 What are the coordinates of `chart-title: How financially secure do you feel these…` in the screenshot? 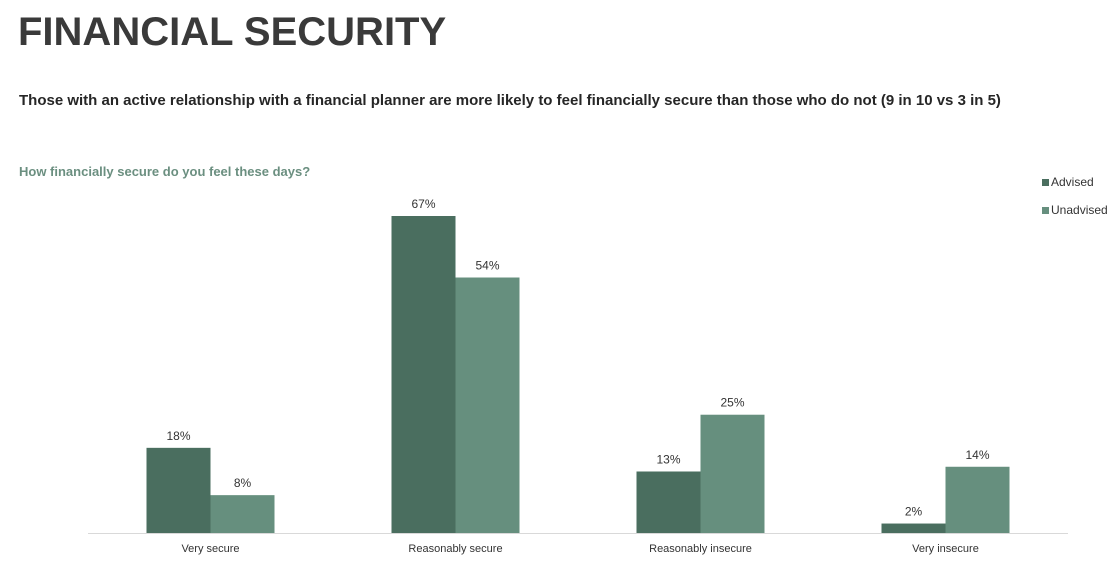 It's located at (165, 171).